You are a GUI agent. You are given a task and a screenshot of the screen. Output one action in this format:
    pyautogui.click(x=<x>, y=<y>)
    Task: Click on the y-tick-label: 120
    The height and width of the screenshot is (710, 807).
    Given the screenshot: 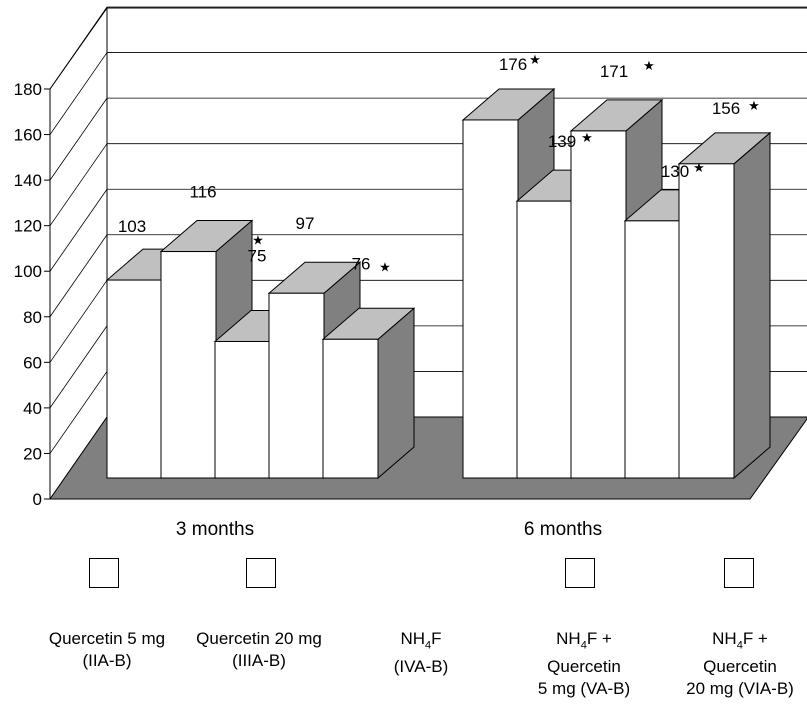 What is the action you would take?
    pyautogui.click(x=28, y=226)
    